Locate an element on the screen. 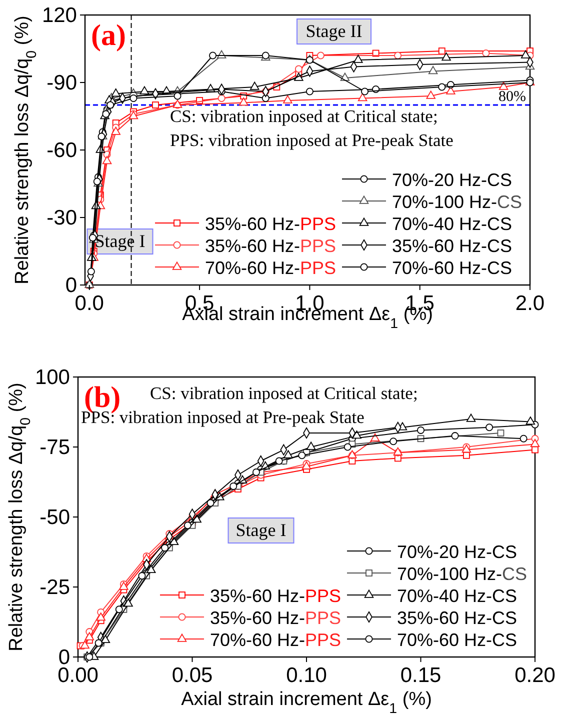 The height and width of the screenshot is (720, 565). annotation: Stage II is located at coordinates (334, 31).